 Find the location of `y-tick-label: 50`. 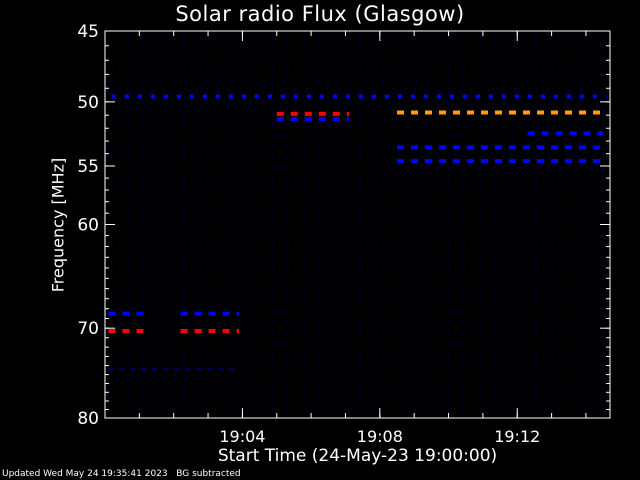

y-tick-label: 50 is located at coordinates (88, 103).